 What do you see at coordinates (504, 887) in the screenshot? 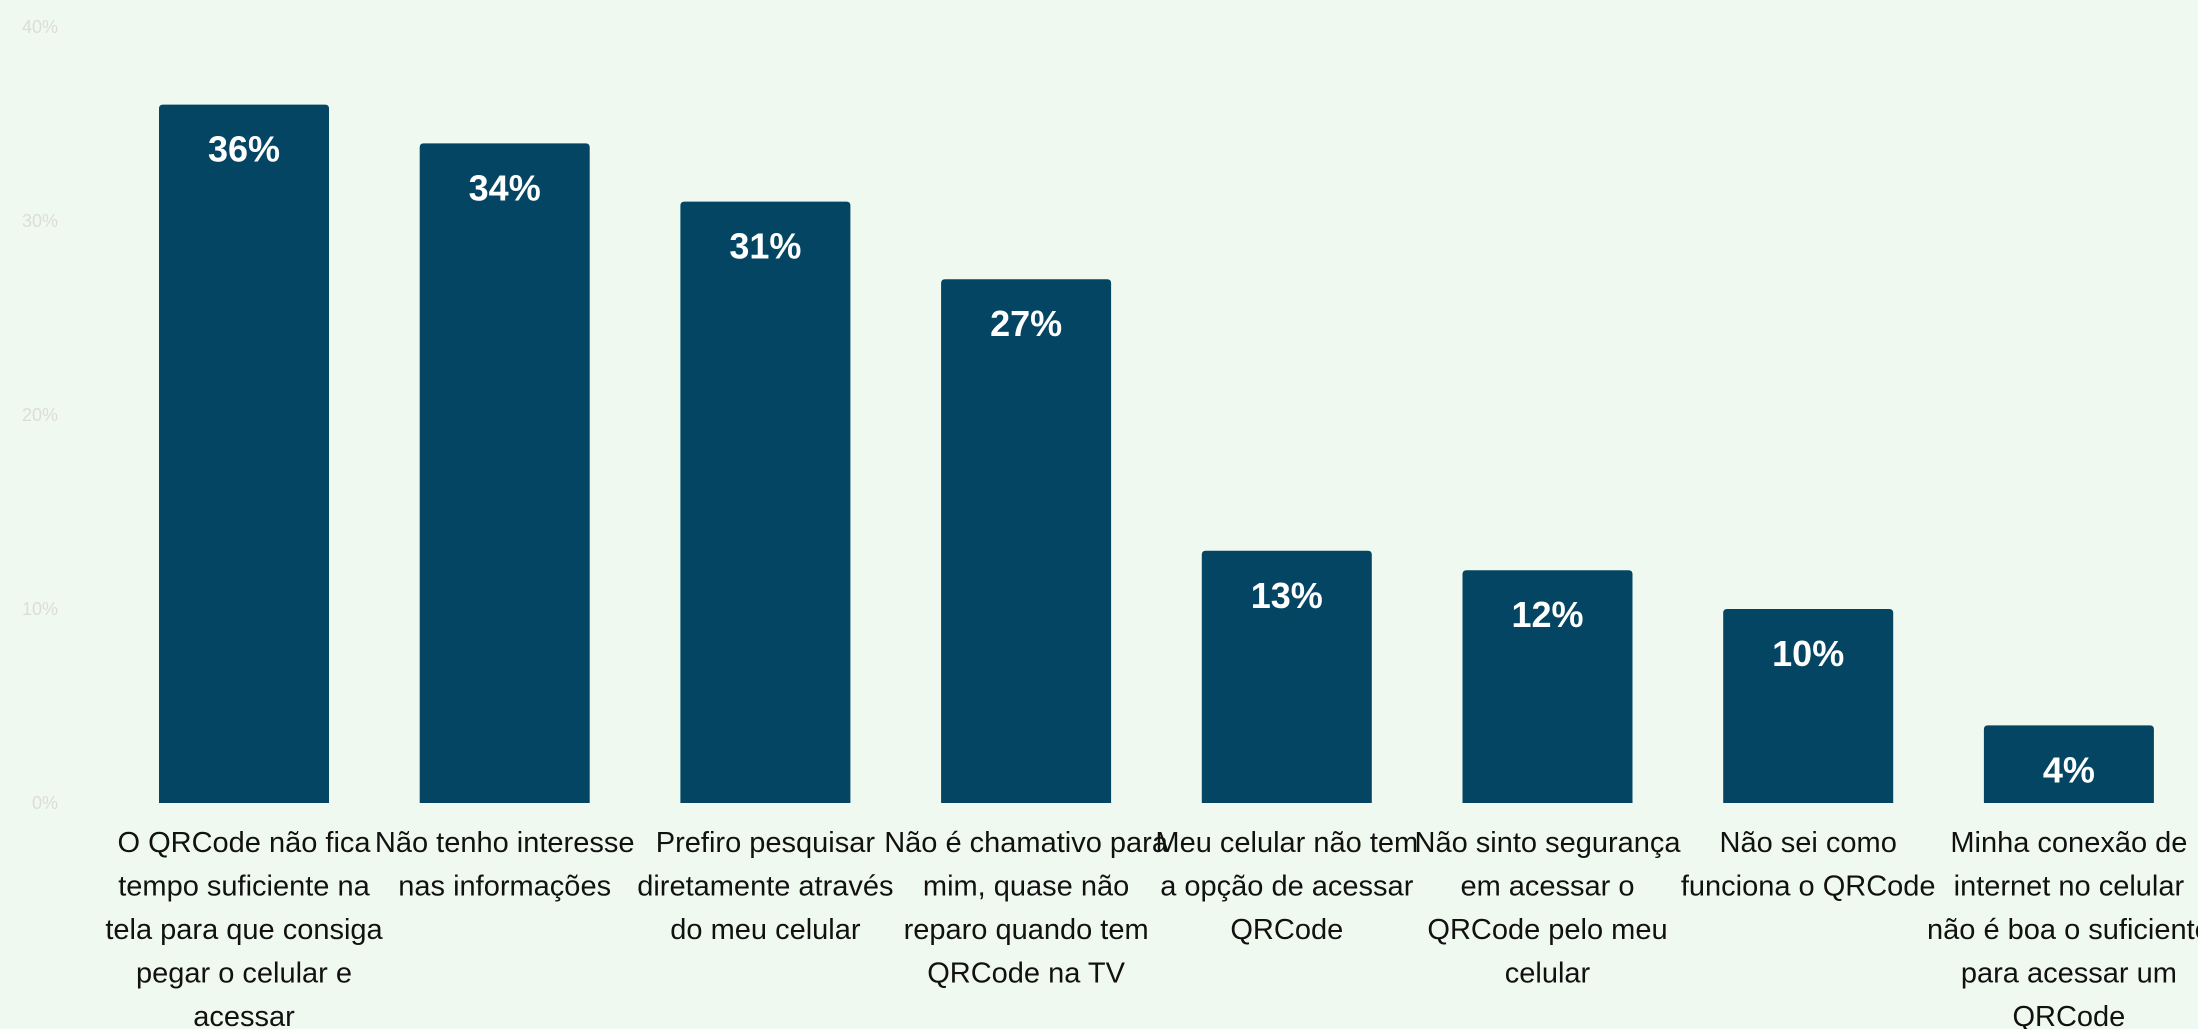
I see `category-label-line: nas informações` at bounding box center [504, 887].